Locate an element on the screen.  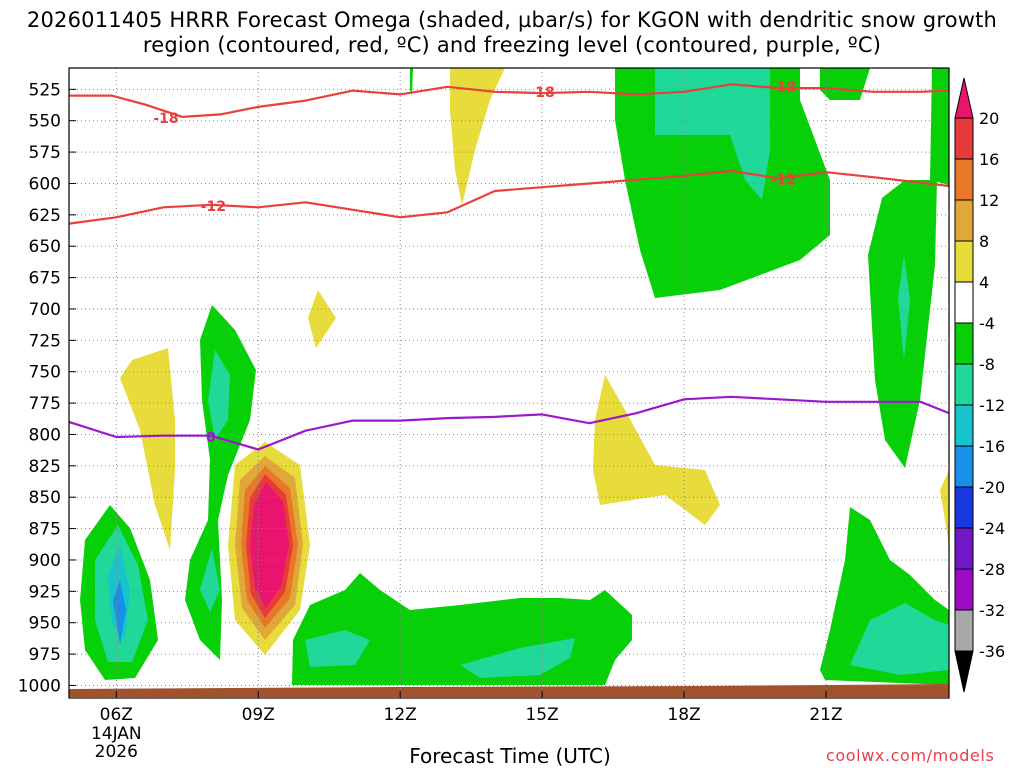
x-date-label: 2026 is located at coordinates (116, 752).